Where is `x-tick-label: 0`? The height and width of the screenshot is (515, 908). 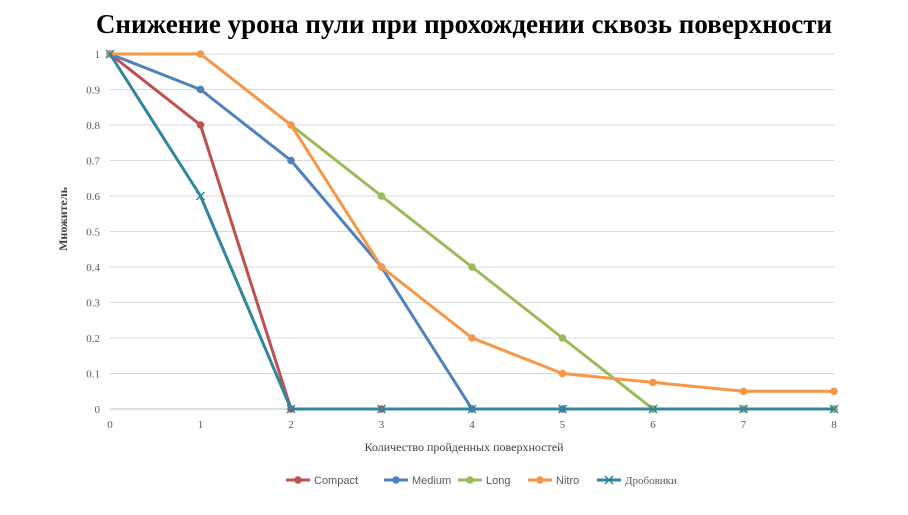
x-tick-label: 0 is located at coordinates (110, 425).